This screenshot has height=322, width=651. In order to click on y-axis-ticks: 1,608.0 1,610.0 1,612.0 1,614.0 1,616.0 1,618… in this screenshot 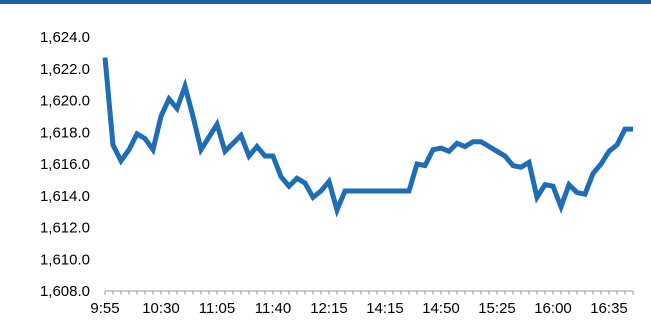, I will do `click(65, 164)`.